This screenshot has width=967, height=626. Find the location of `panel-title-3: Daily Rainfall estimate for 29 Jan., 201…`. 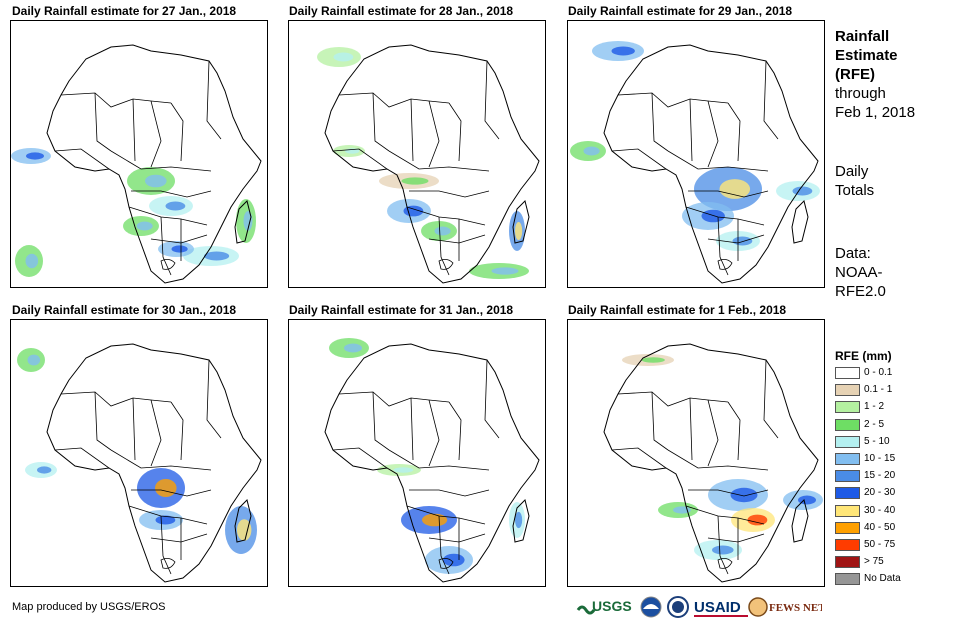

panel-title-3: Daily Rainfall estimate for 29 Jan., 201… is located at coordinates (680, 11).